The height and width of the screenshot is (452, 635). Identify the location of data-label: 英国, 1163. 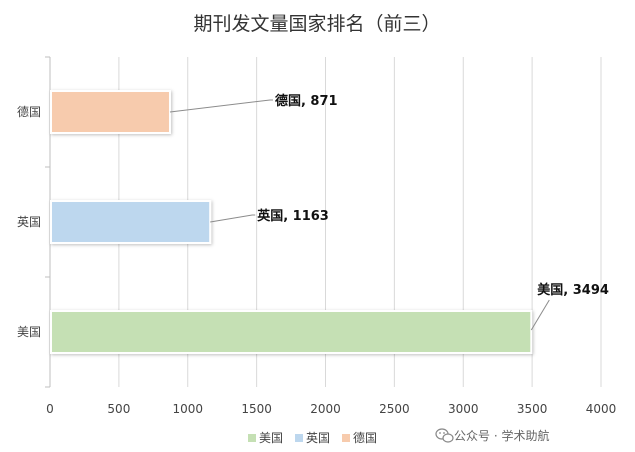
(292, 216).